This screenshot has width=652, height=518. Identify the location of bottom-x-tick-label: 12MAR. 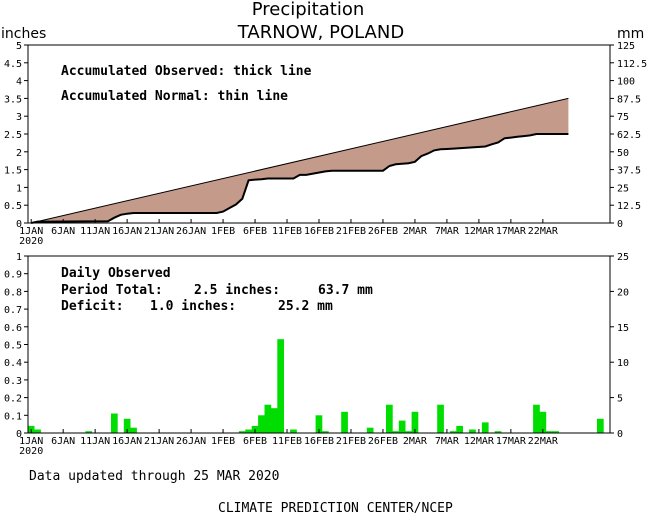
(479, 441).